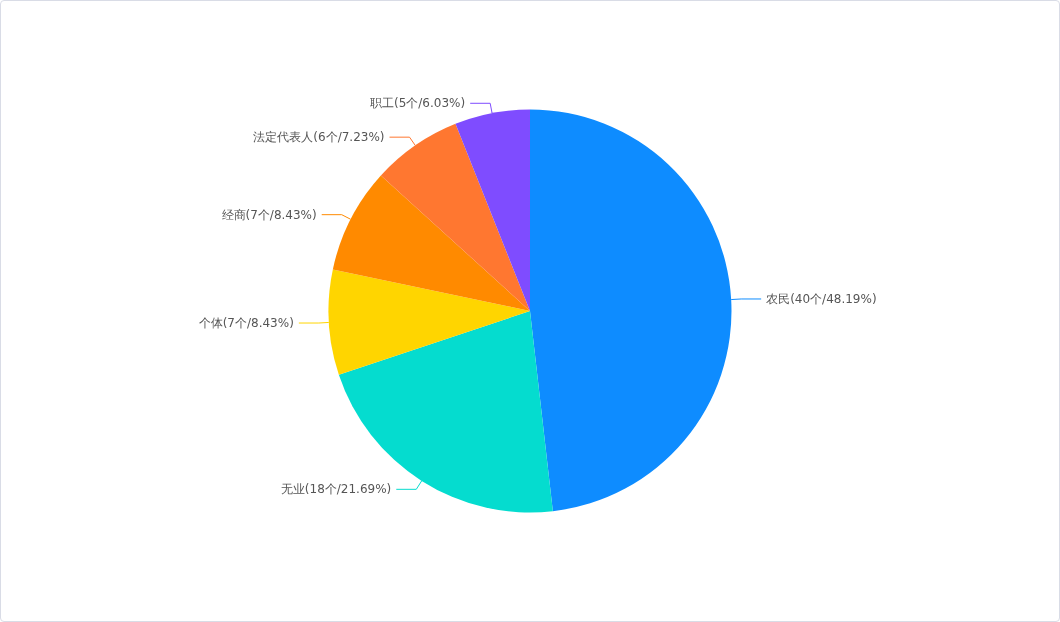 The height and width of the screenshot is (622, 1060). Describe the element at coordinates (821, 298) in the screenshot. I see `slice-label: 农民(40个/48.19%)` at that location.